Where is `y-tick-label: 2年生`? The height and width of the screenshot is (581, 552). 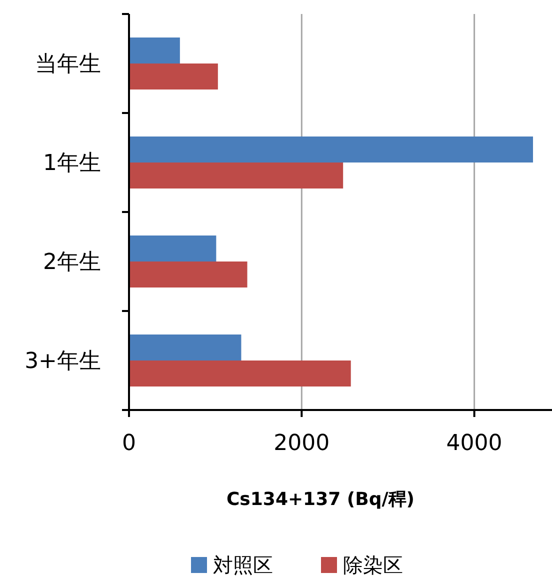 y-tick-label: 2年生 is located at coordinates (72, 263).